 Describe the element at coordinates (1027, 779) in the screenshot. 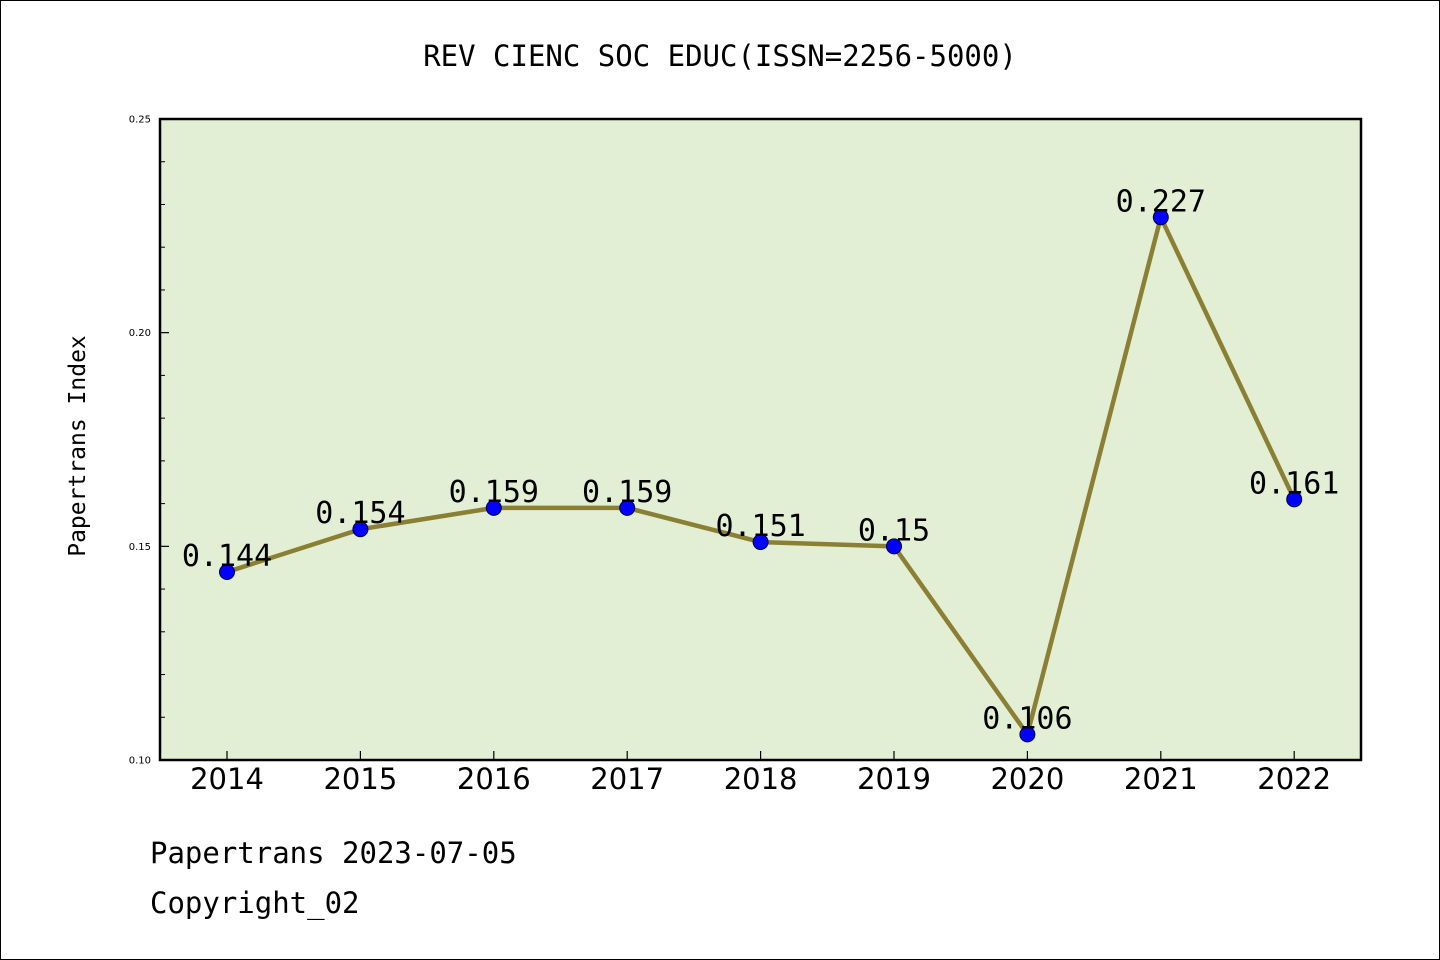

I see `x-tick-label: 2020` at that location.